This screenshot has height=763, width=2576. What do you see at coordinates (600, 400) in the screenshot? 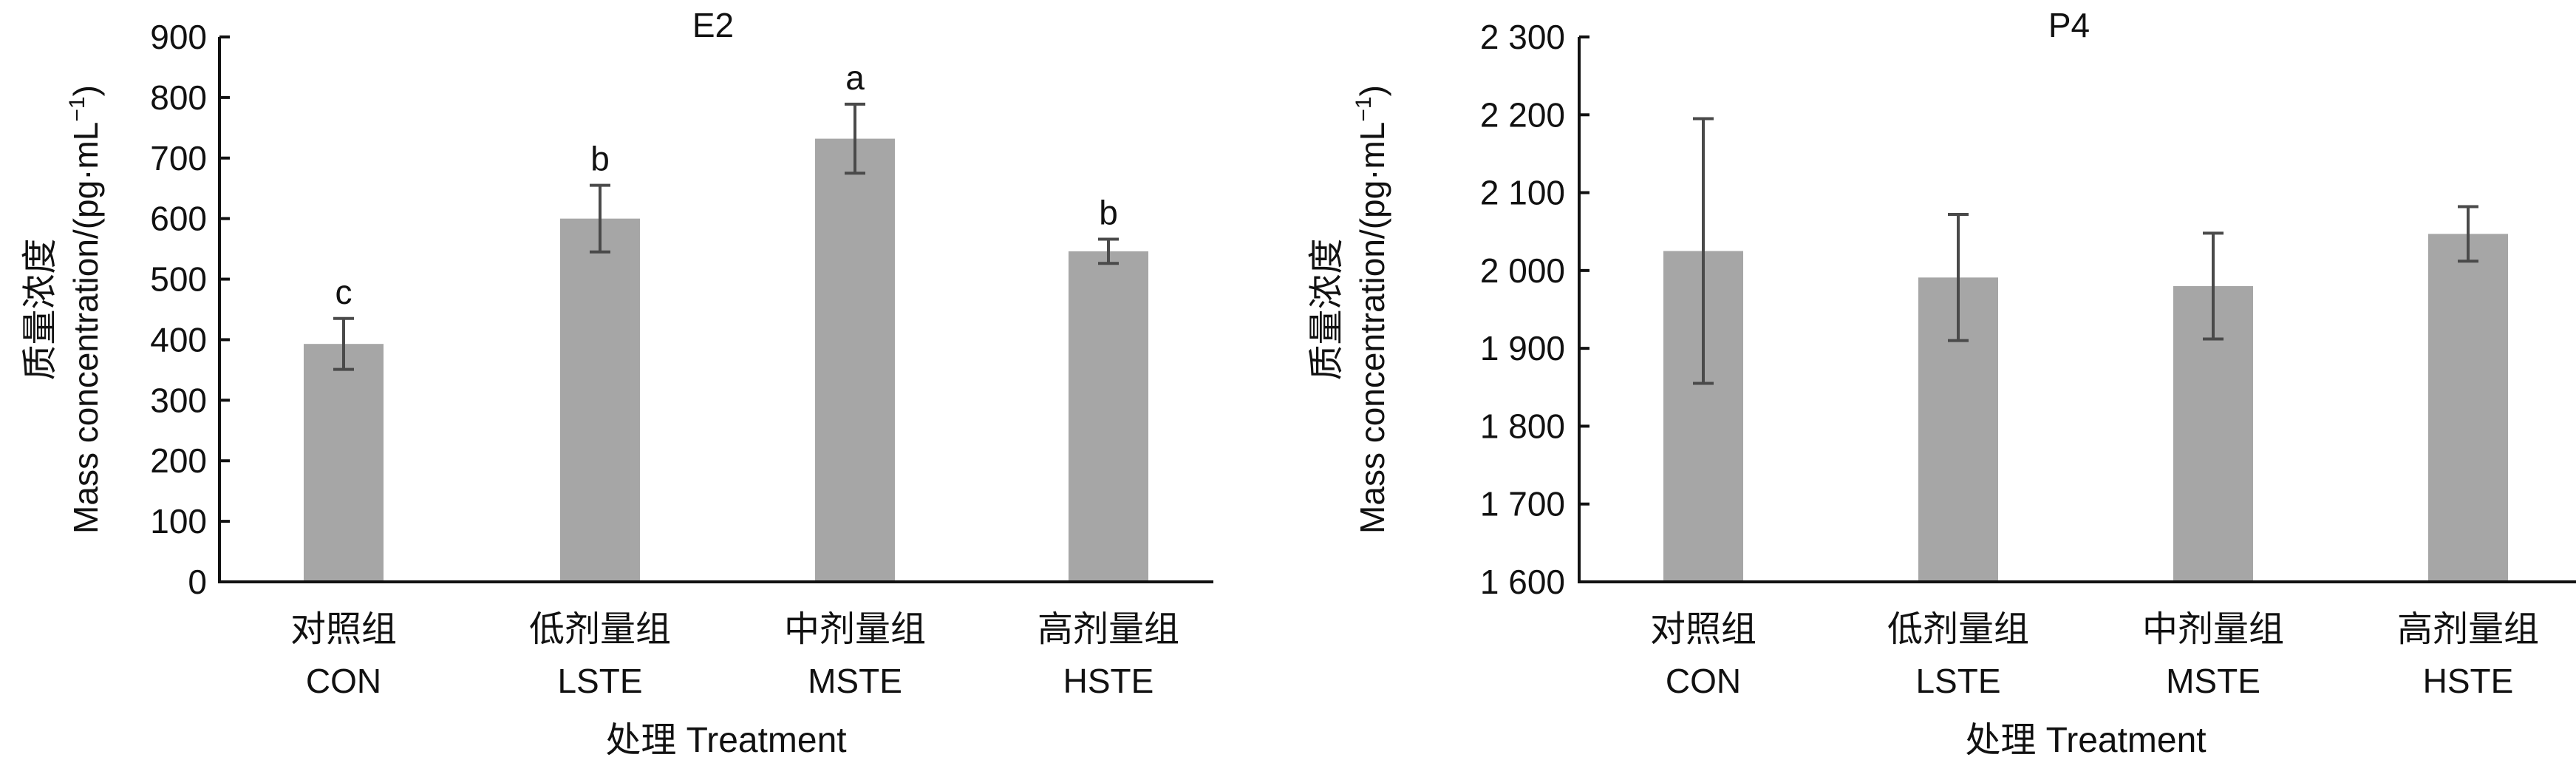
I see `bar-lste` at bounding box center [600, 400].